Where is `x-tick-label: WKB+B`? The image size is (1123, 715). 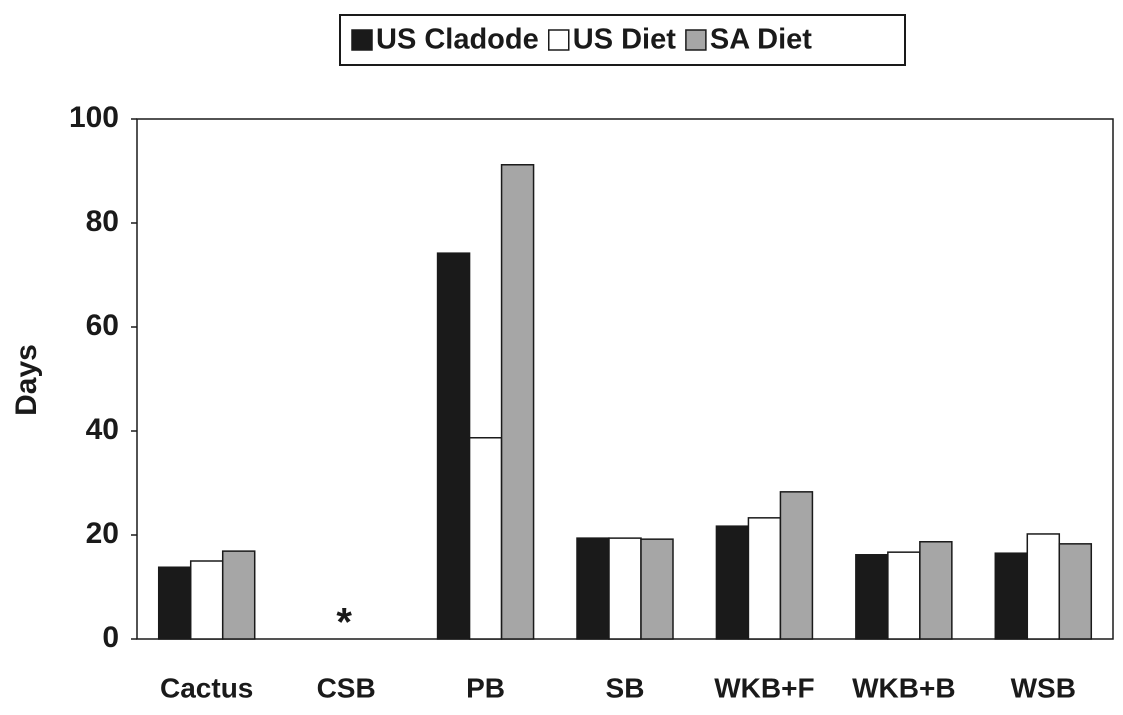 x-tick-label: WKB+B is located at coordinates (903, 687).